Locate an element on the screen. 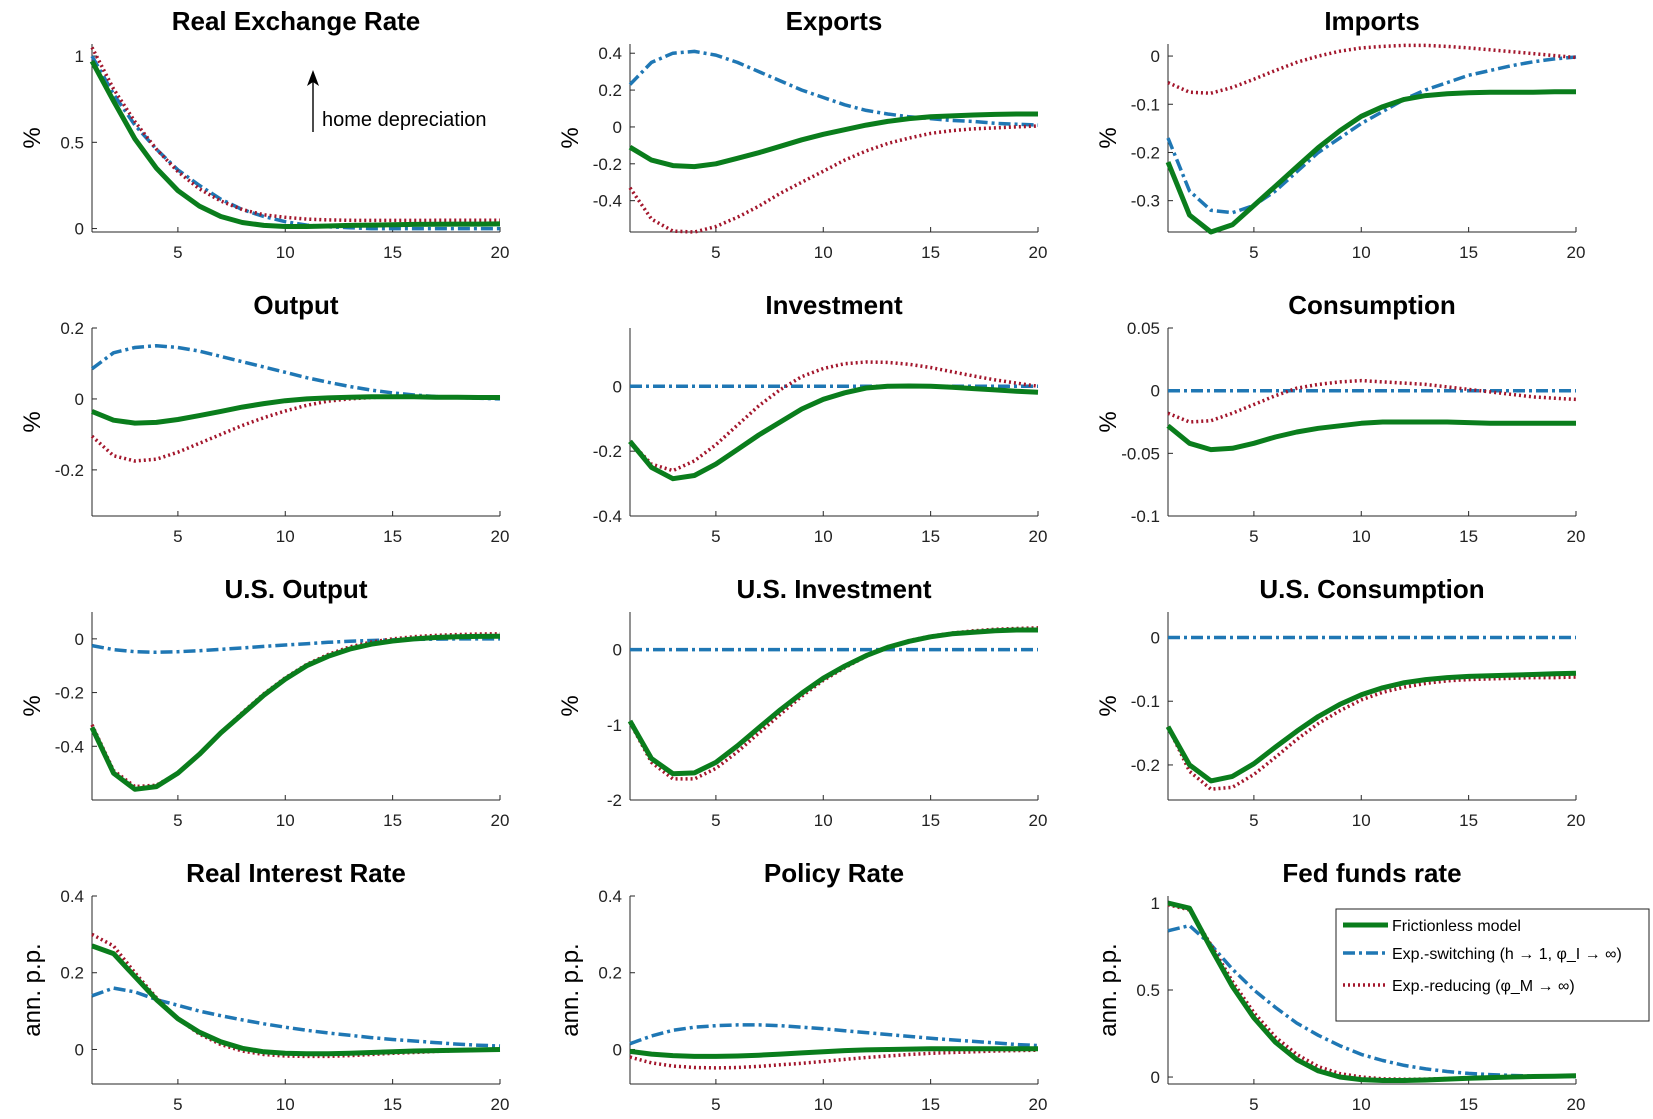 The width and height of the screenshot is (1653, 1119). y-tick-label: 0.05 is located at coordinates (1143, 328).